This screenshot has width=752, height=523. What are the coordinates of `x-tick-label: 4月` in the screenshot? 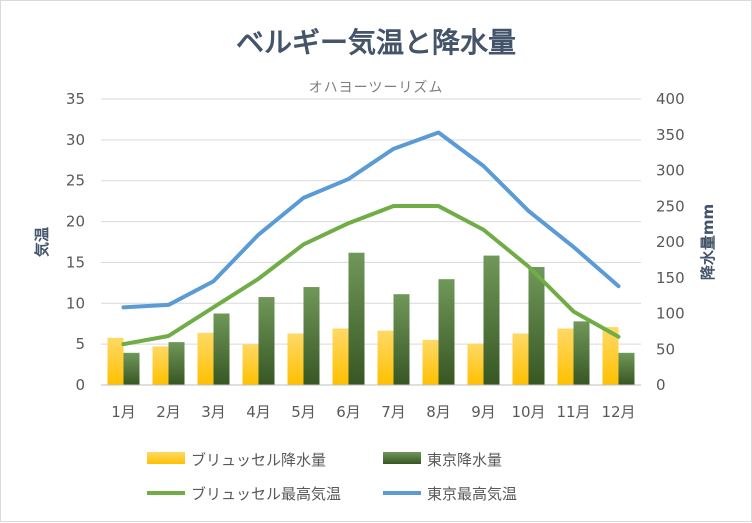 It's located at (258, 412).